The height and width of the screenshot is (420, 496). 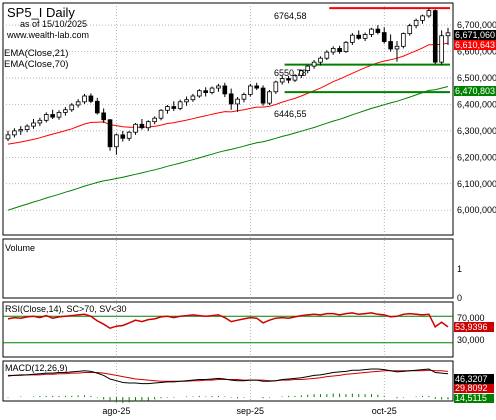 I want to click on rsi-panel, so click(x=228, y=329).